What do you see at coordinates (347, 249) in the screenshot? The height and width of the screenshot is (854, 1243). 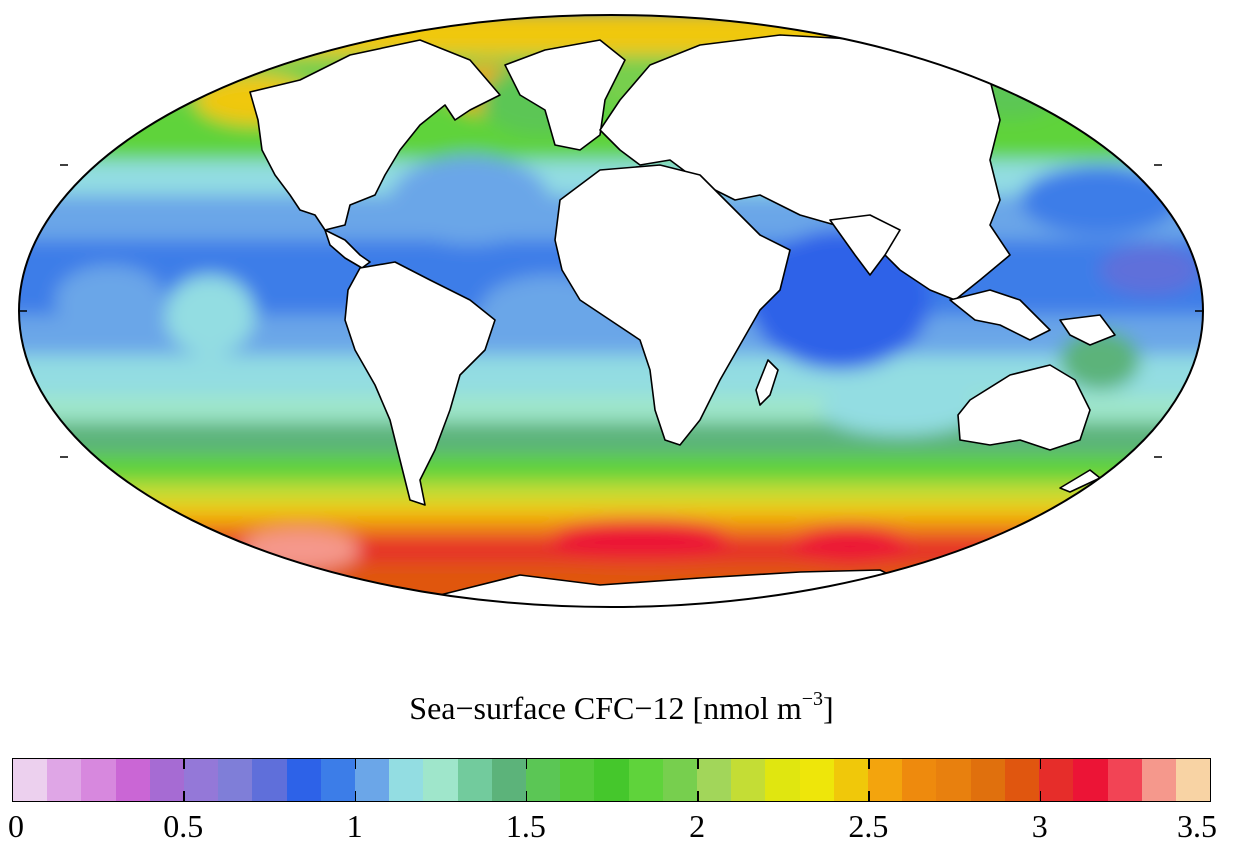 I see `central-america-land` at bounding box center [347, 249].